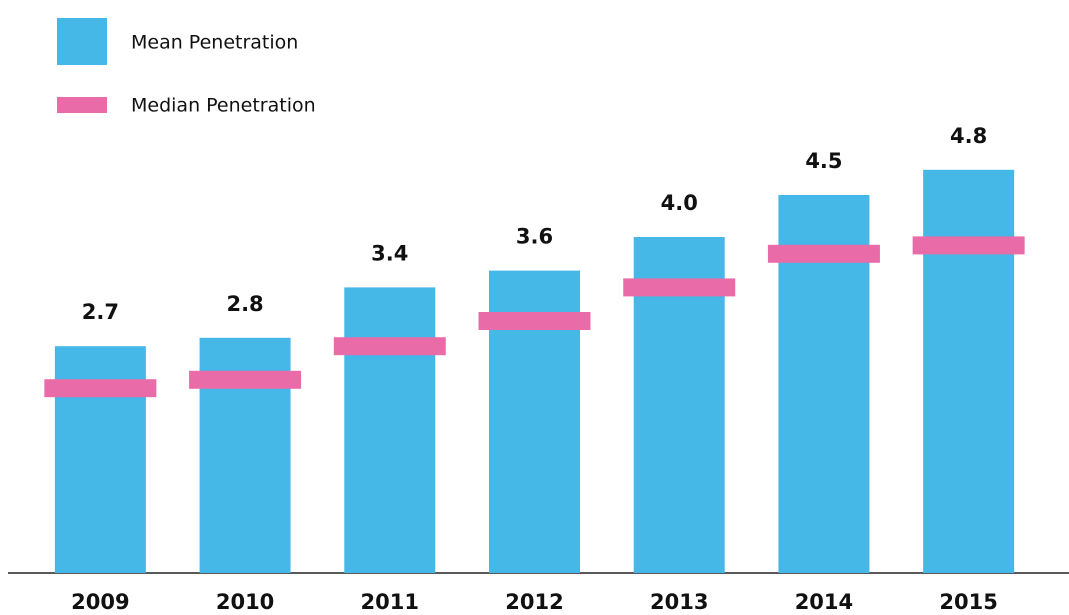 This screenshot has width=1069, height=615. Describe the element at coordinates (968, 602) in the screenshot. I see `x-tick-label: 2015` at that location.